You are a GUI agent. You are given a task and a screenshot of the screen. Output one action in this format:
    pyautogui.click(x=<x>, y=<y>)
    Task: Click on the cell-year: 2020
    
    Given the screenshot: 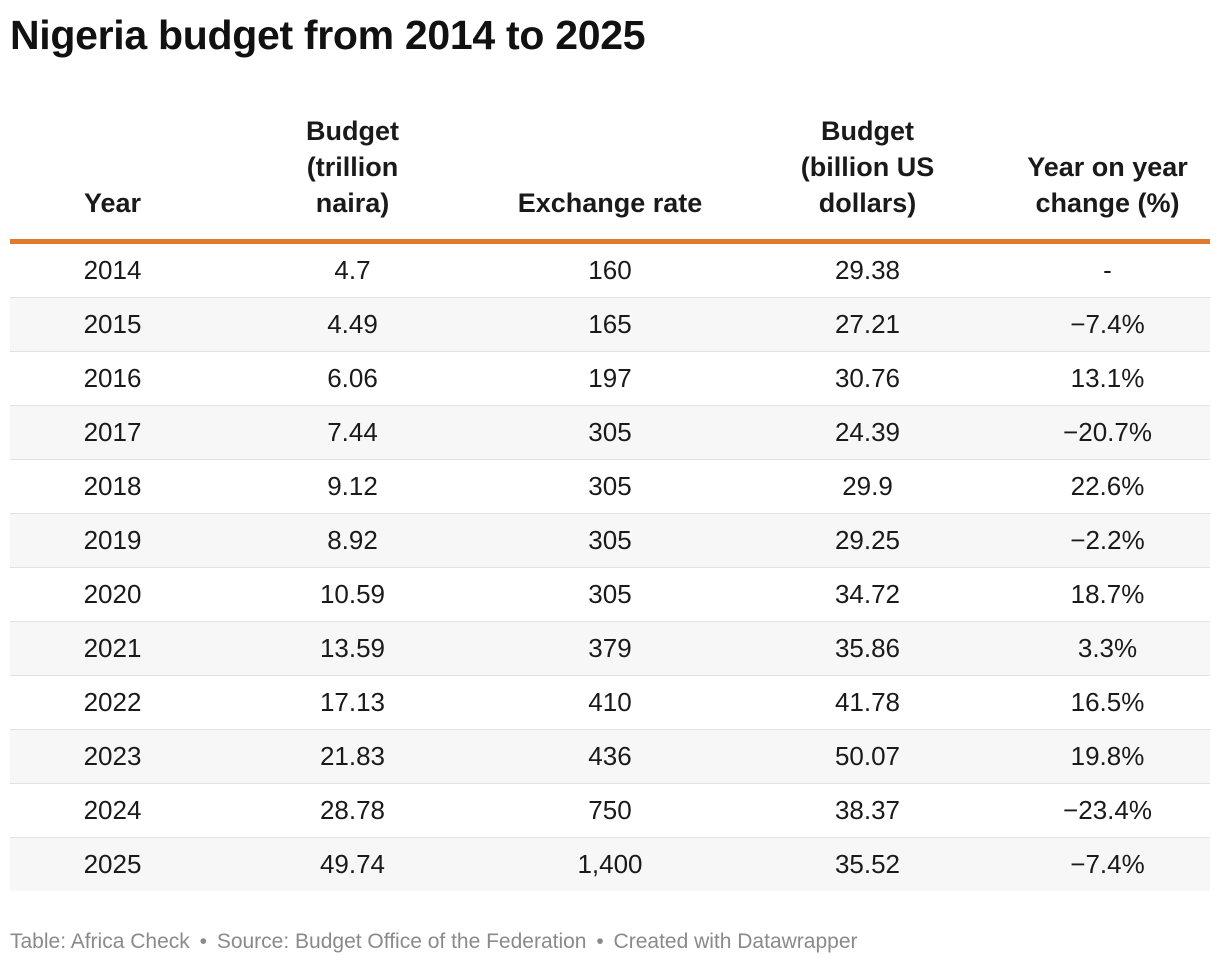 What is the action you would take?
    pyautogui.click(x=112, y=594)
    